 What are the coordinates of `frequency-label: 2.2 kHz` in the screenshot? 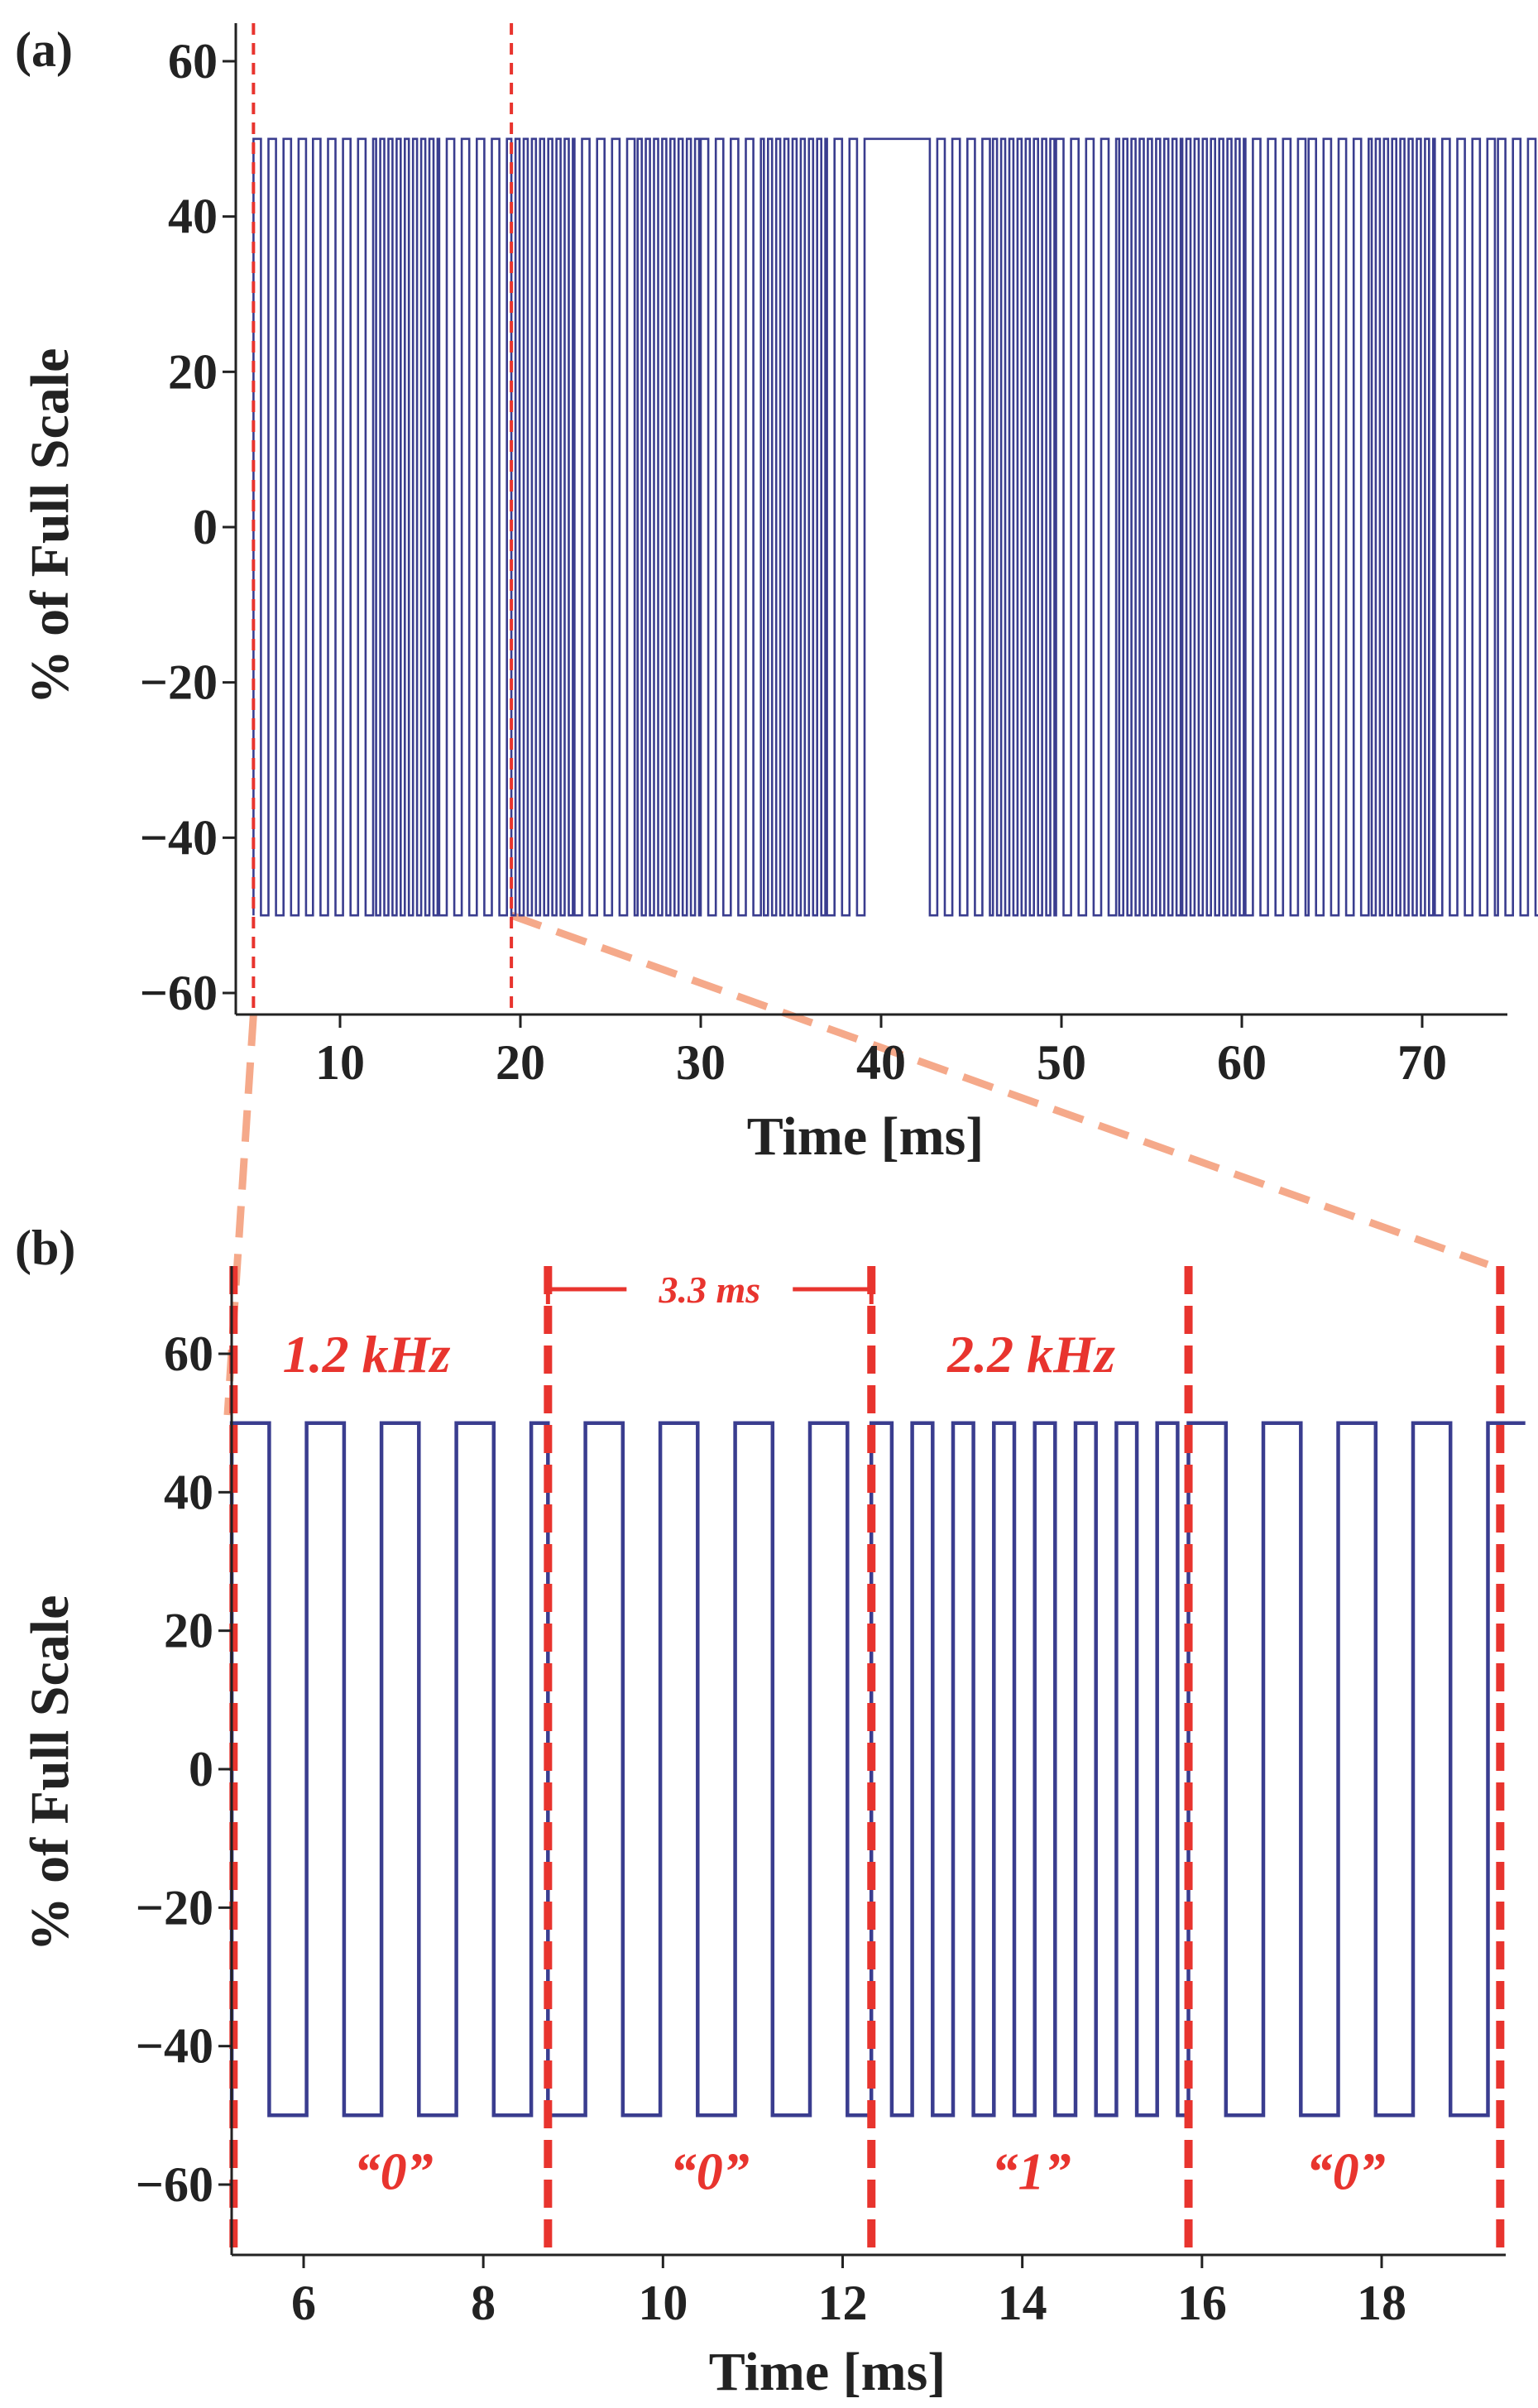 It's located at (1030, 1354).